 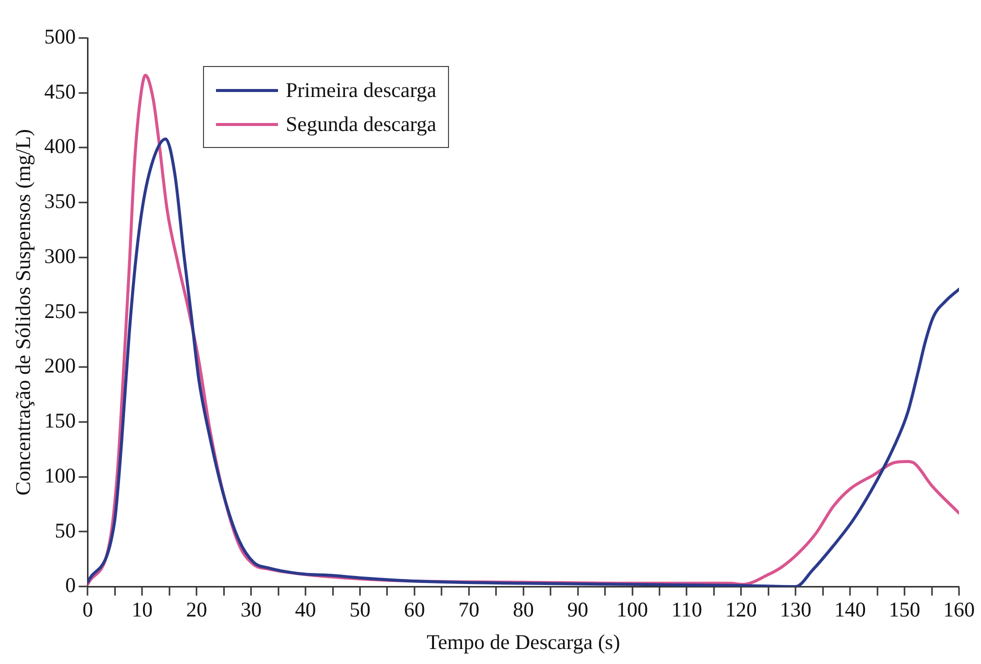 What do you see at coordinates (60, 91) in the screenshot?
I see `y-tick-label: 450` at bounding box center [60, 91].